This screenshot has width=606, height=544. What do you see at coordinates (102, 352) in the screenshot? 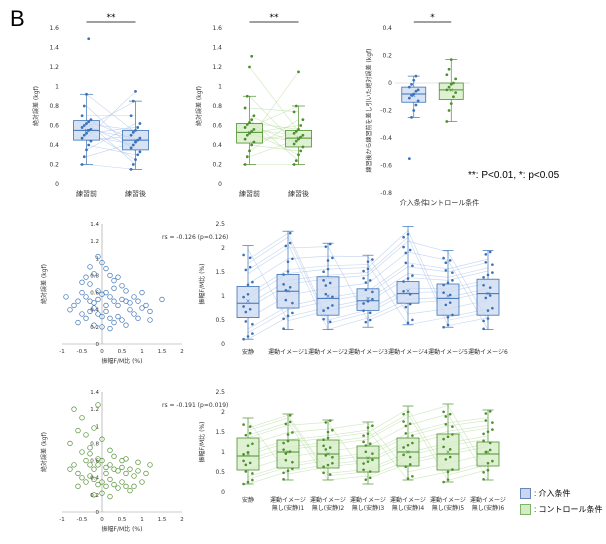
I see `x-tick-label: 0` at bounding box center [102, 352].